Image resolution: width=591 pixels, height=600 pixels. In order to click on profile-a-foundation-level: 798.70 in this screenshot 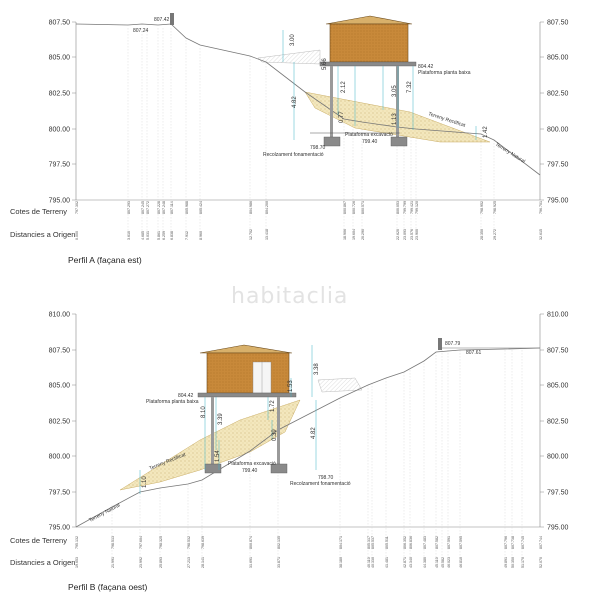, I will do `click(318, 148)`.